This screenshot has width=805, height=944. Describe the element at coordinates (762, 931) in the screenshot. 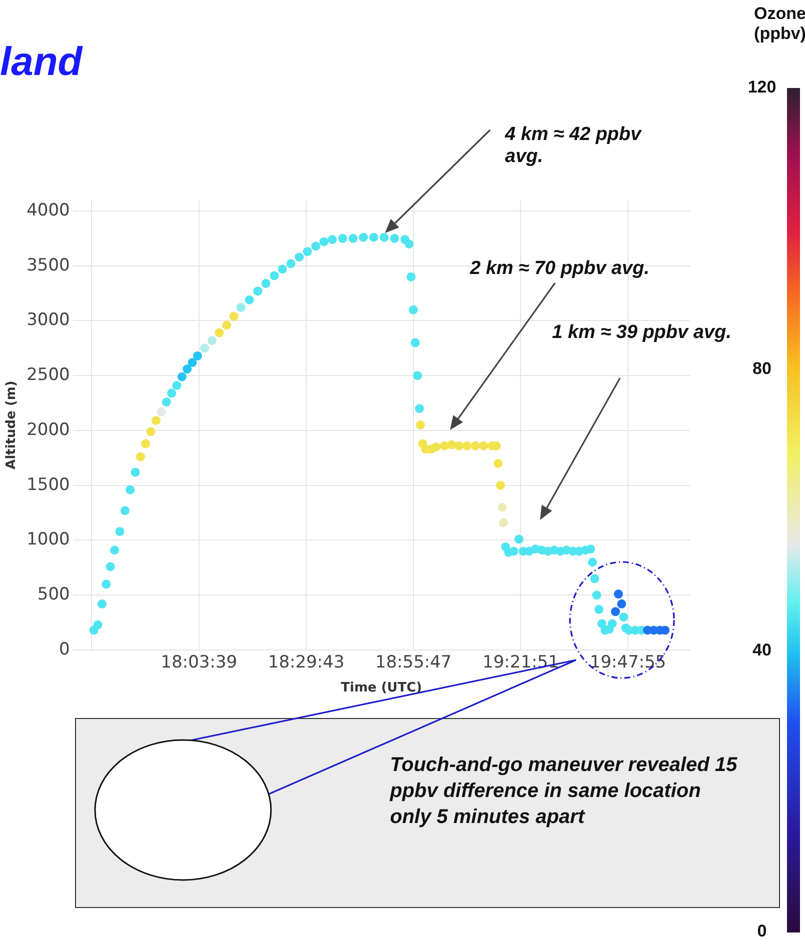

I see `color-bar-label: 0` at that location.